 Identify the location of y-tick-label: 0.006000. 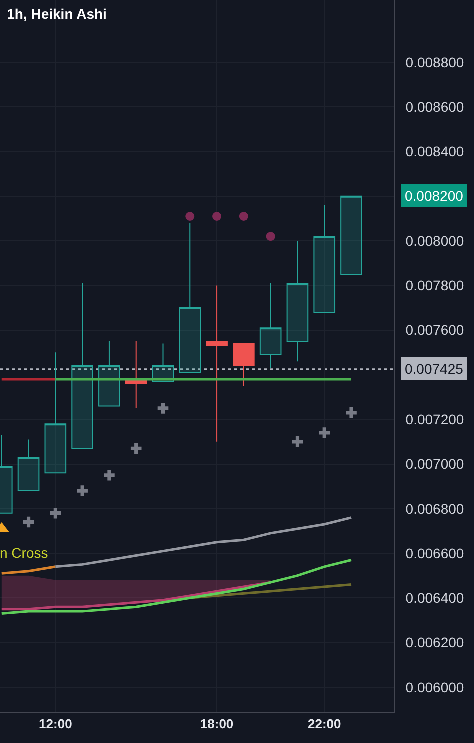
(435, 687).